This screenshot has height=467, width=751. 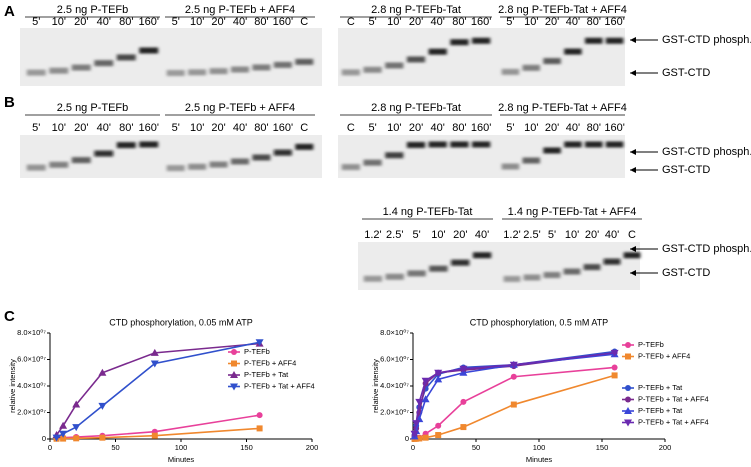 What do you see at coordinates (44, 438) in the screenshot?
I see `y-tick-label: 0` at bounding box center [44, 438].